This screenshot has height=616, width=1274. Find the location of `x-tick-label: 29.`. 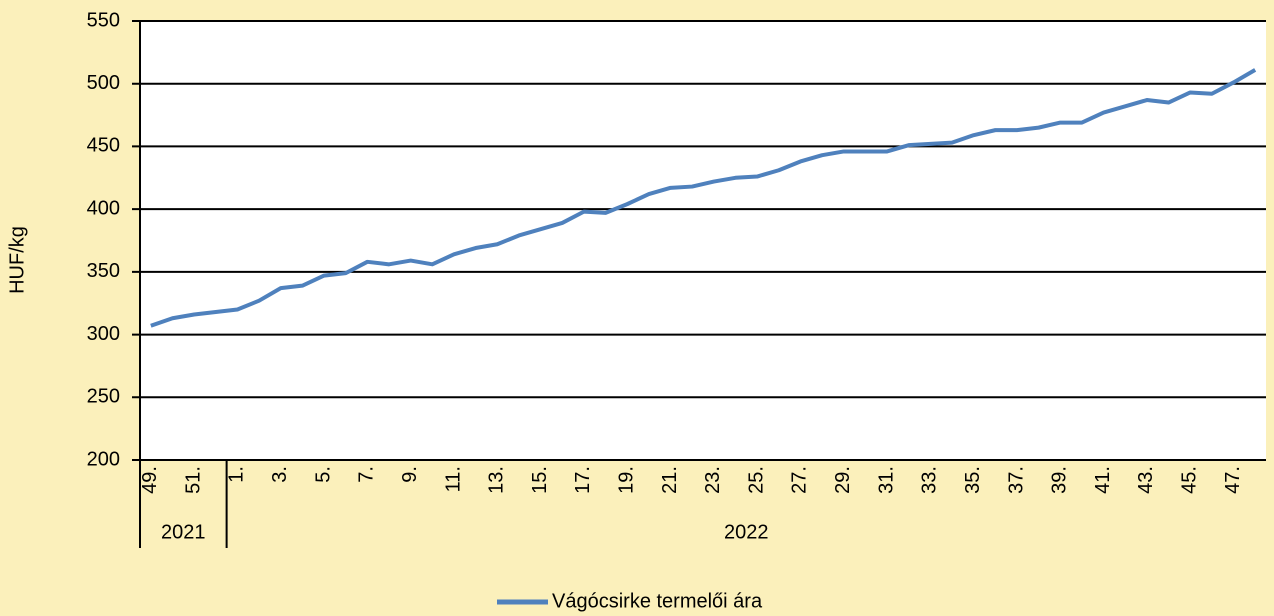

x-tick-label: 29. is located at coordinates (843, 480).